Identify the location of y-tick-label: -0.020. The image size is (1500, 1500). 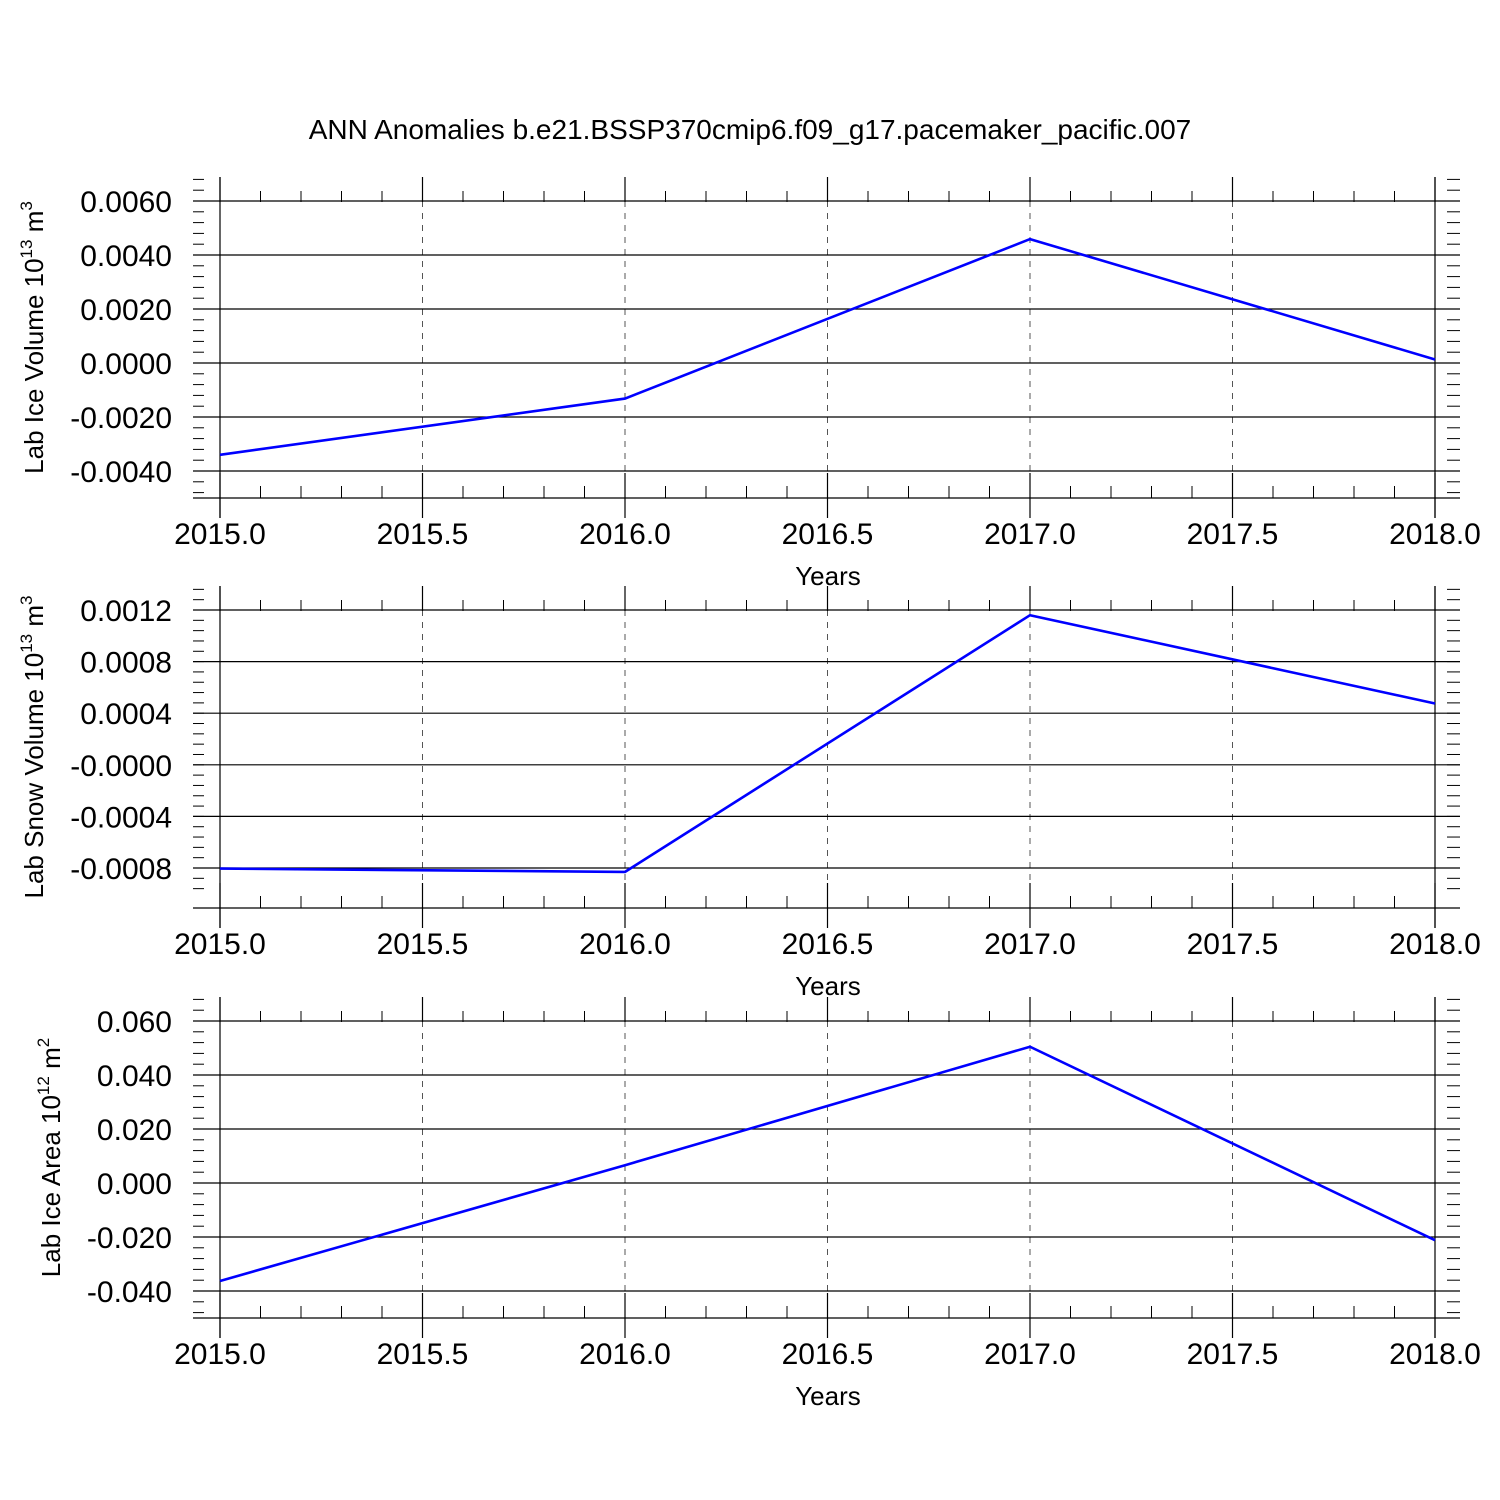
(129, 1238).